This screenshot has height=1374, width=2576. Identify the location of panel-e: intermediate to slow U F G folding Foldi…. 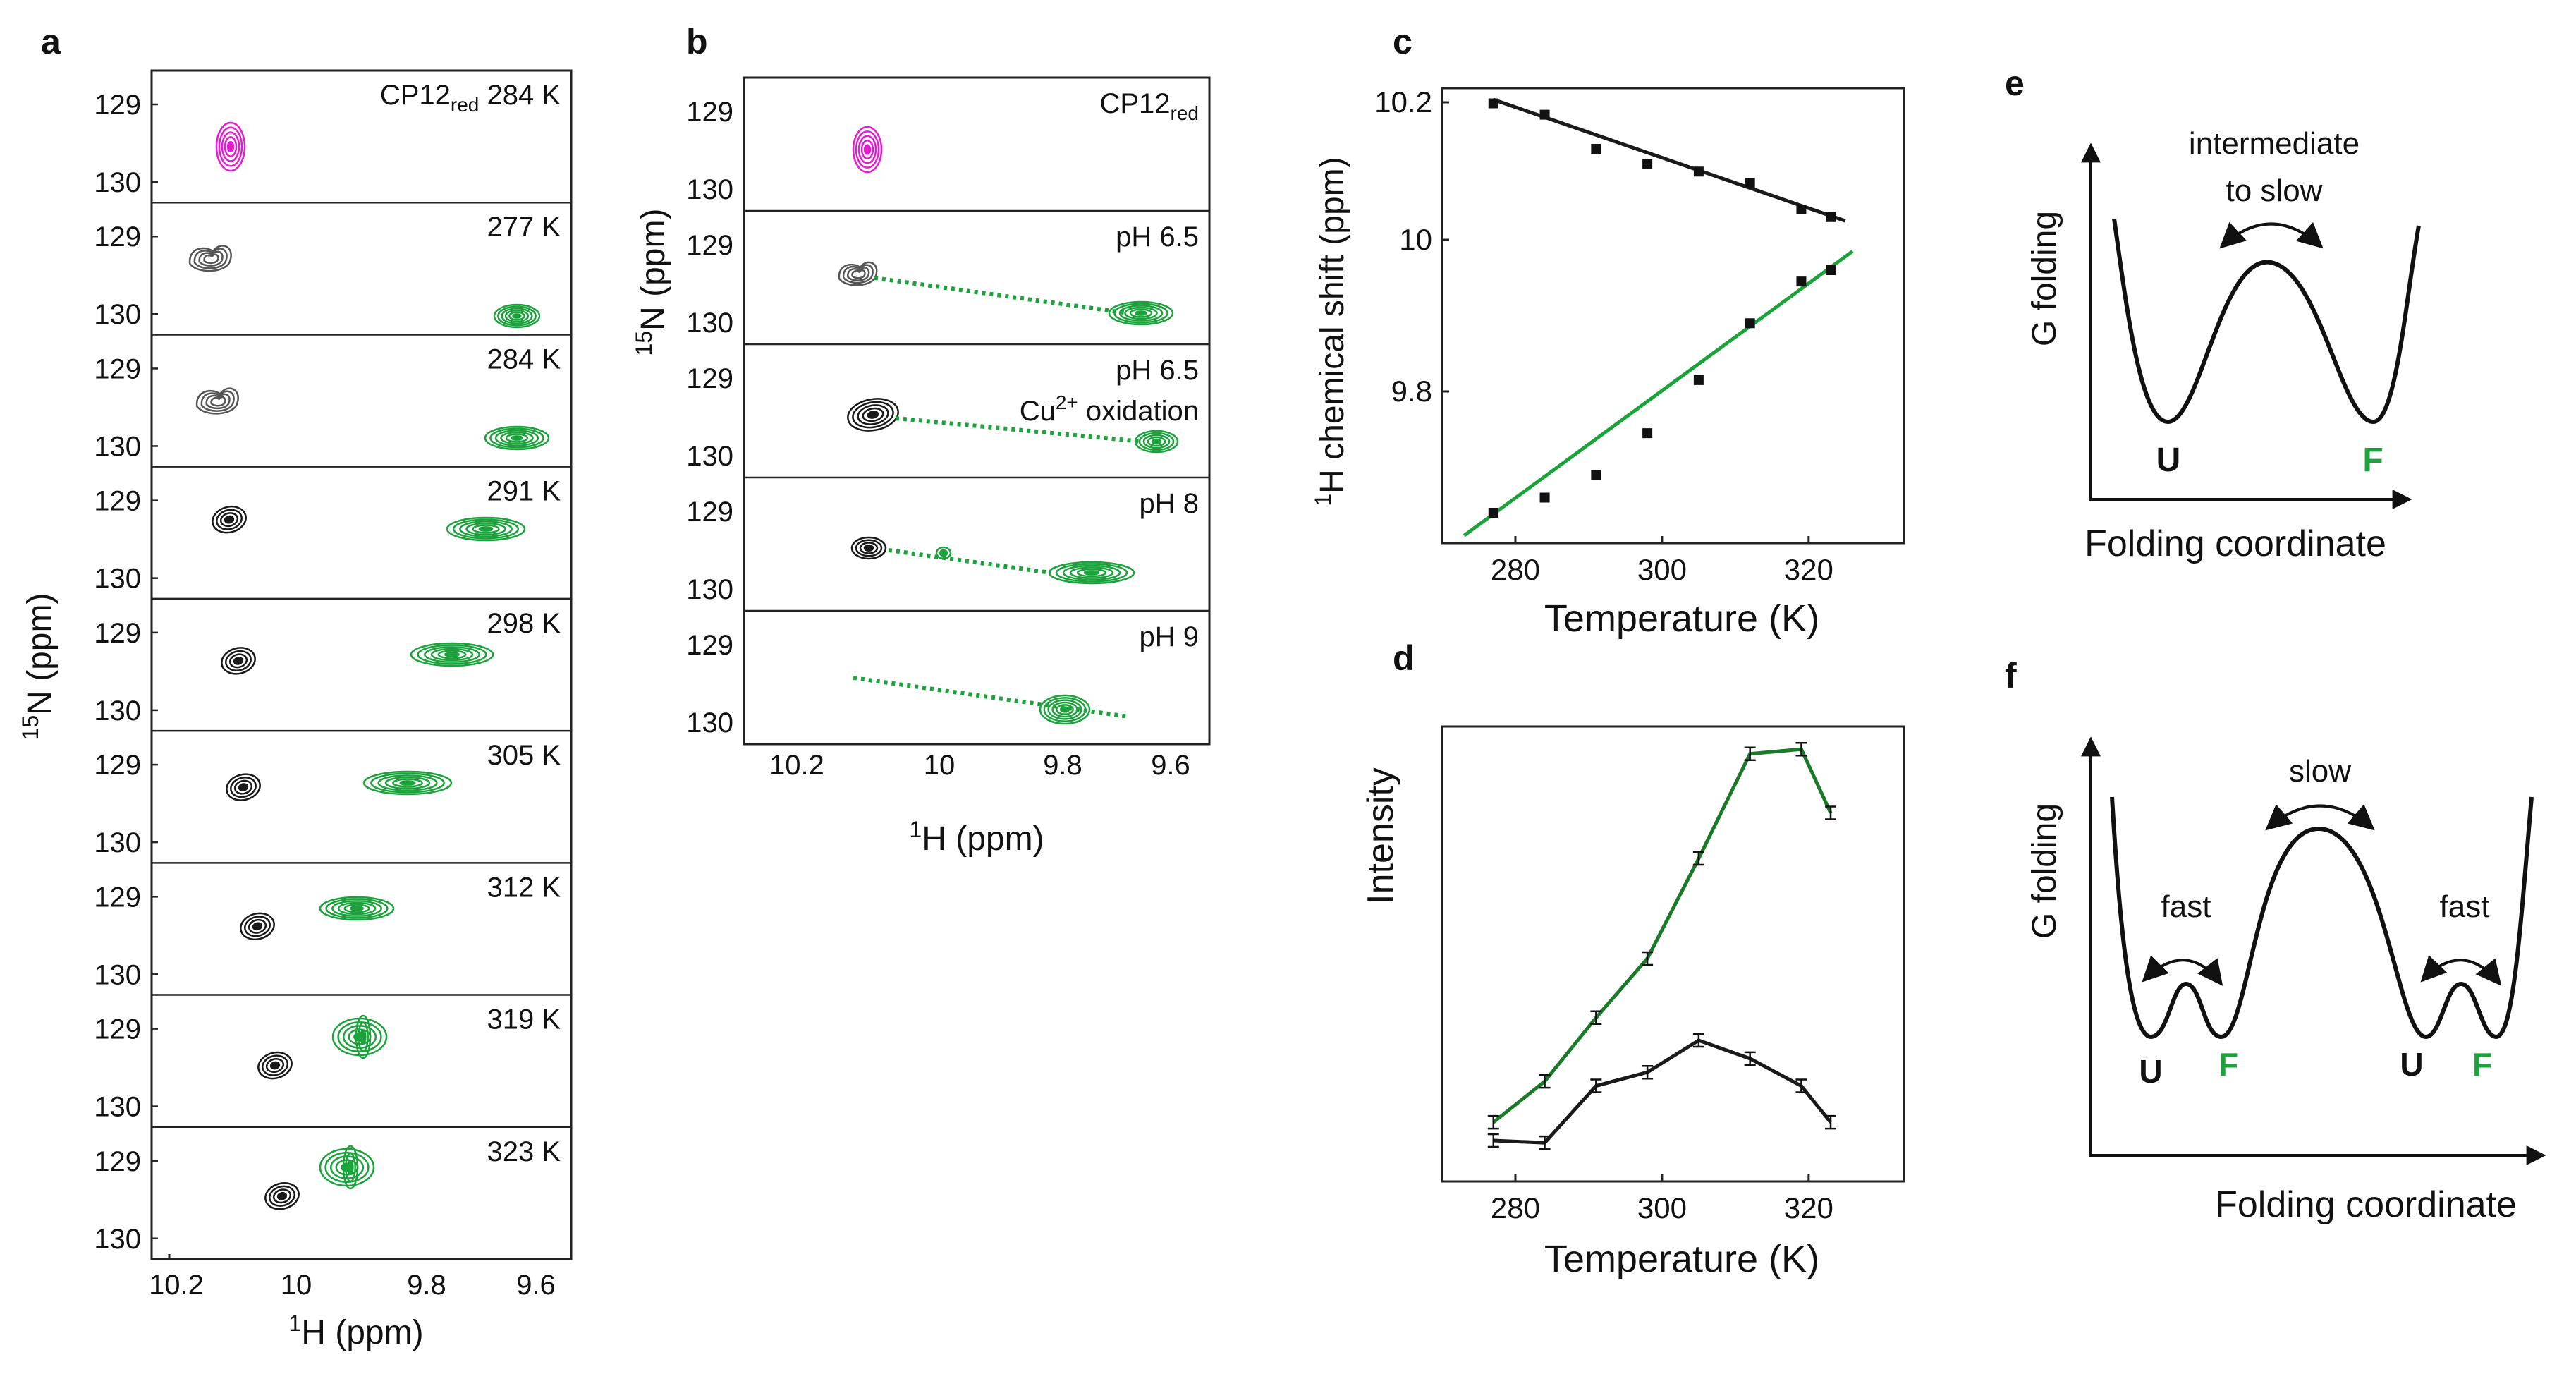
(2224, 345).